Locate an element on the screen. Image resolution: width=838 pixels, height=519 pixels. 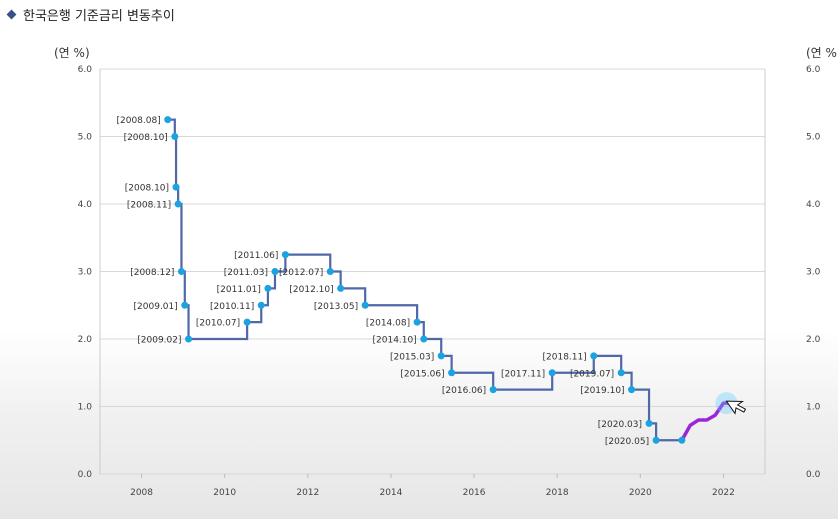
y-tick-label-left: 4.0 is located at coordinates (85, 205).